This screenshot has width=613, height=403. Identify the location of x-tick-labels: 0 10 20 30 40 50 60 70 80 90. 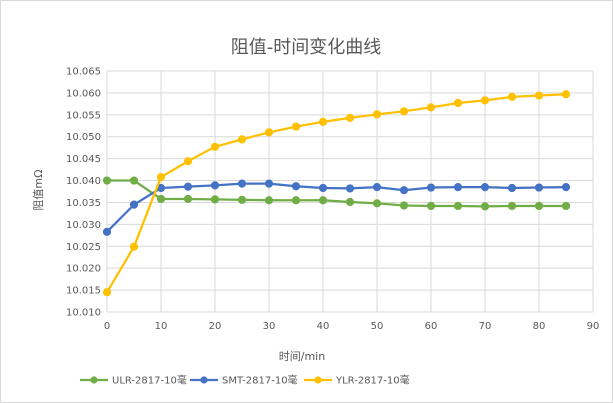
(352, 326).